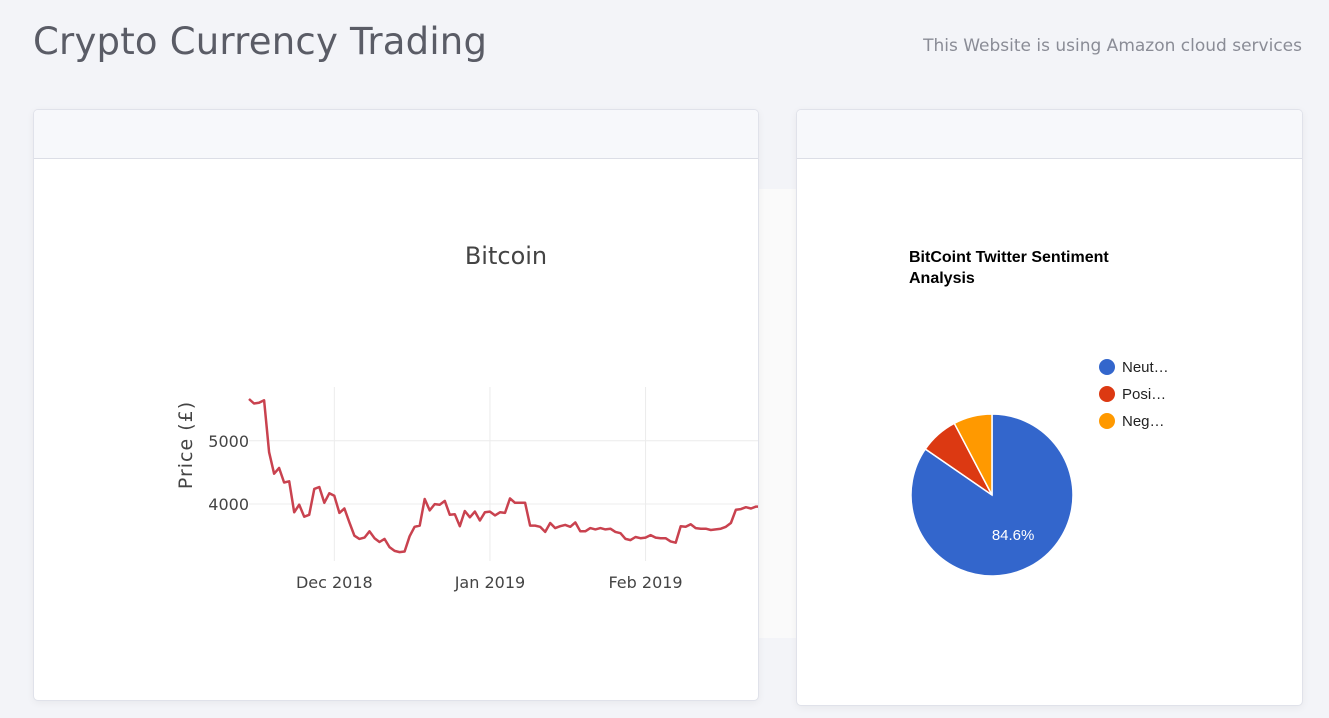  What do you see at coordinates (1009, 257) in the screenshot?
I see `pie-title-line1: BitCoint Twitter Sentiment` at bounding box center [1009, 257].